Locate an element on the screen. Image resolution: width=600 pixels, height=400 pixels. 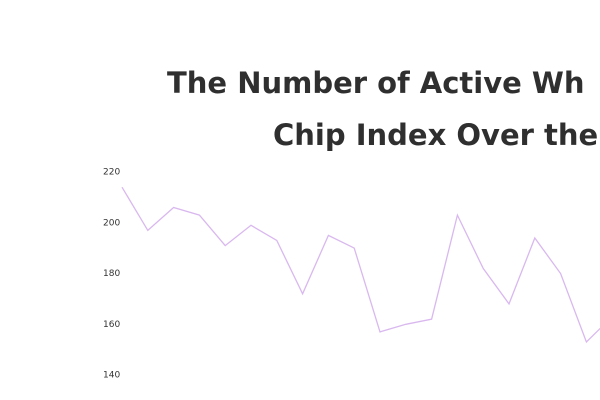
y-tick-label: 180 is located at coordinates (111, 274).